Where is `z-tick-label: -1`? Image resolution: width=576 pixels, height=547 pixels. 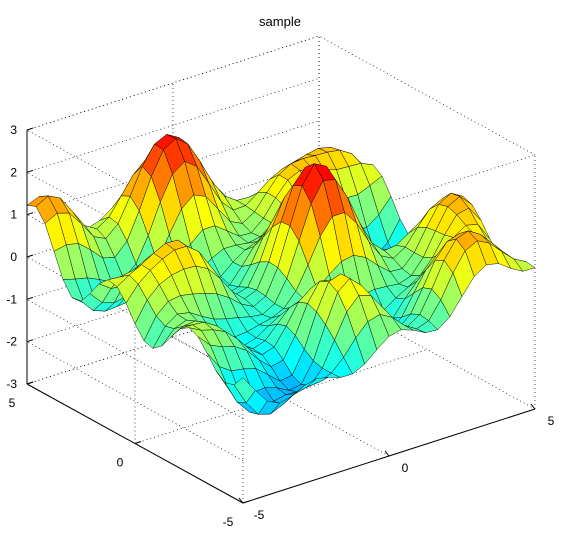 z-tick-label: -1 is located at coordinates (11, 299).